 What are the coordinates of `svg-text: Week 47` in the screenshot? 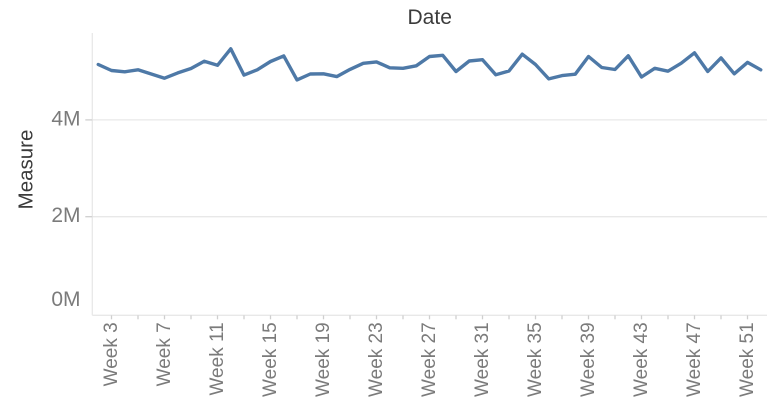 It's located at (694, 359).